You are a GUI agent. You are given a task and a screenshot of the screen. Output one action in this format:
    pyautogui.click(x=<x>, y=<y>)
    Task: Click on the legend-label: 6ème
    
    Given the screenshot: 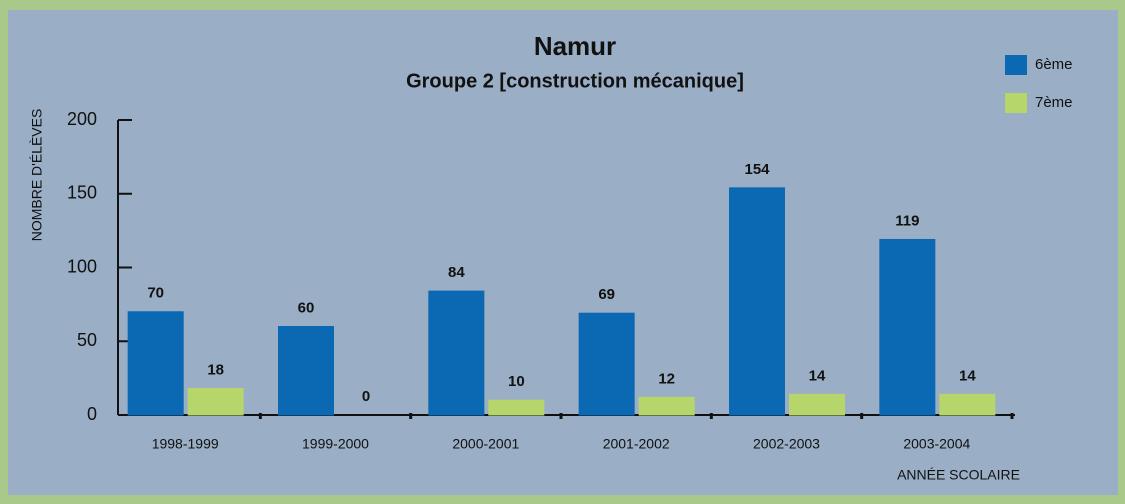 What is the action you would take?
    pyautogui.click(x=1054, y=64)
    